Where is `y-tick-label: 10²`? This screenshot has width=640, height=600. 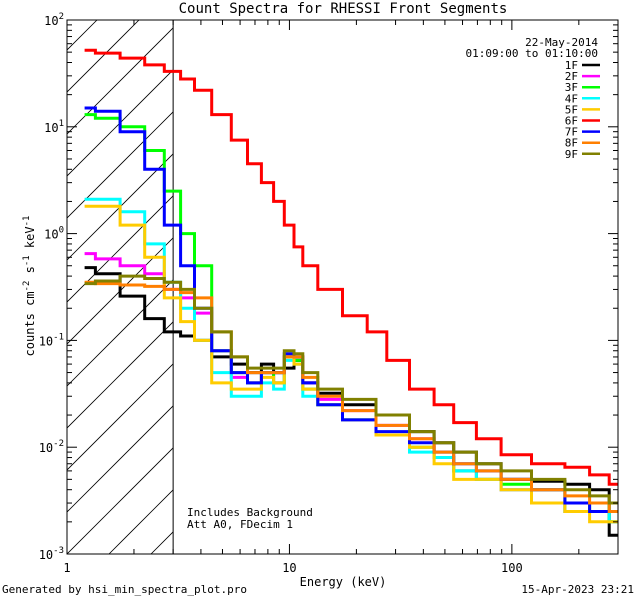
y-tick-label: 10² is located at coordinates (54, 20).